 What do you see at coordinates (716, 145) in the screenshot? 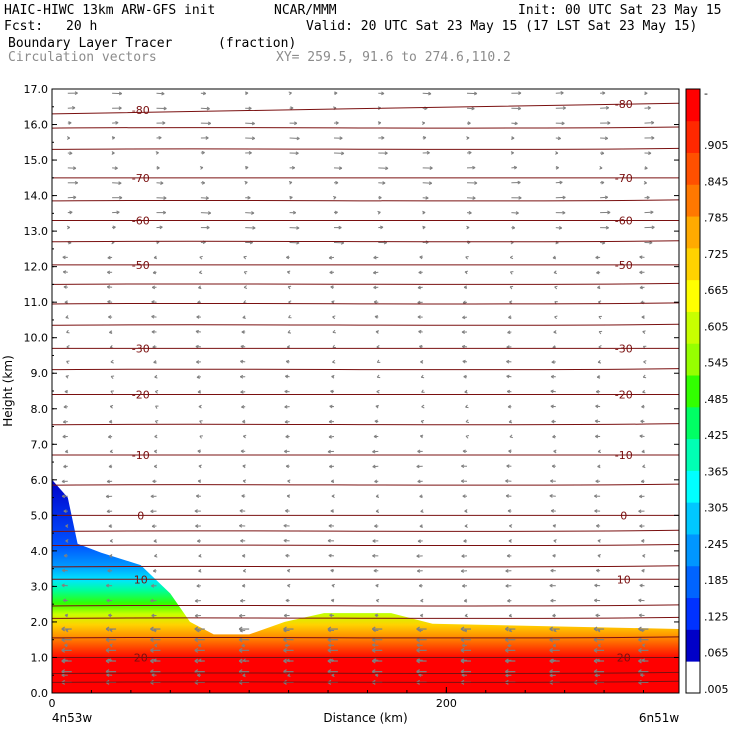
I see `colorbar-label: .905` at bounding box center [716, 145].